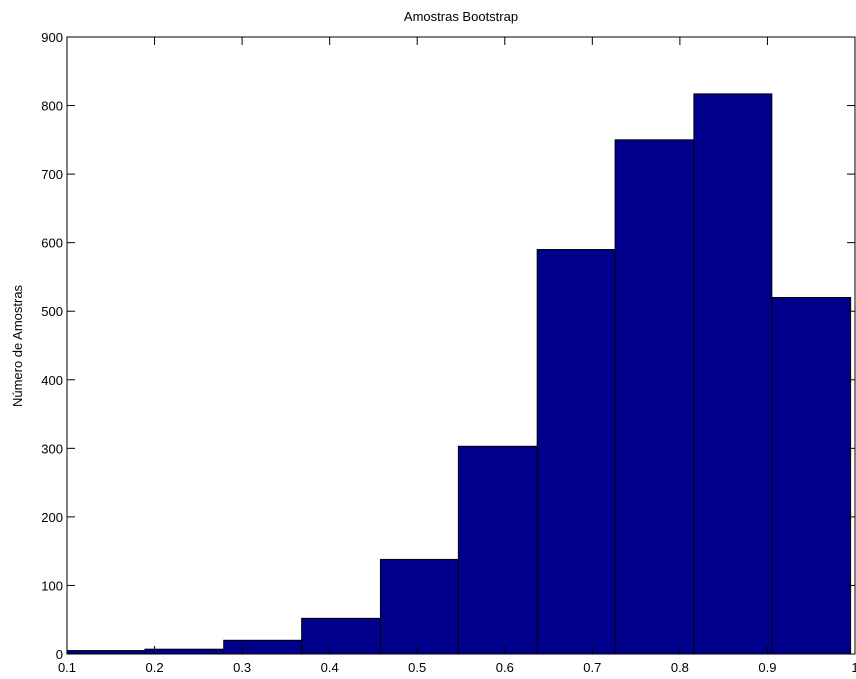 The height and width of the screenshot is (679, 856). What do you see at coordinates (52, 311) in the screenshot?
I see `y-tick-label-5: 500` at bounding box center [52, 311].